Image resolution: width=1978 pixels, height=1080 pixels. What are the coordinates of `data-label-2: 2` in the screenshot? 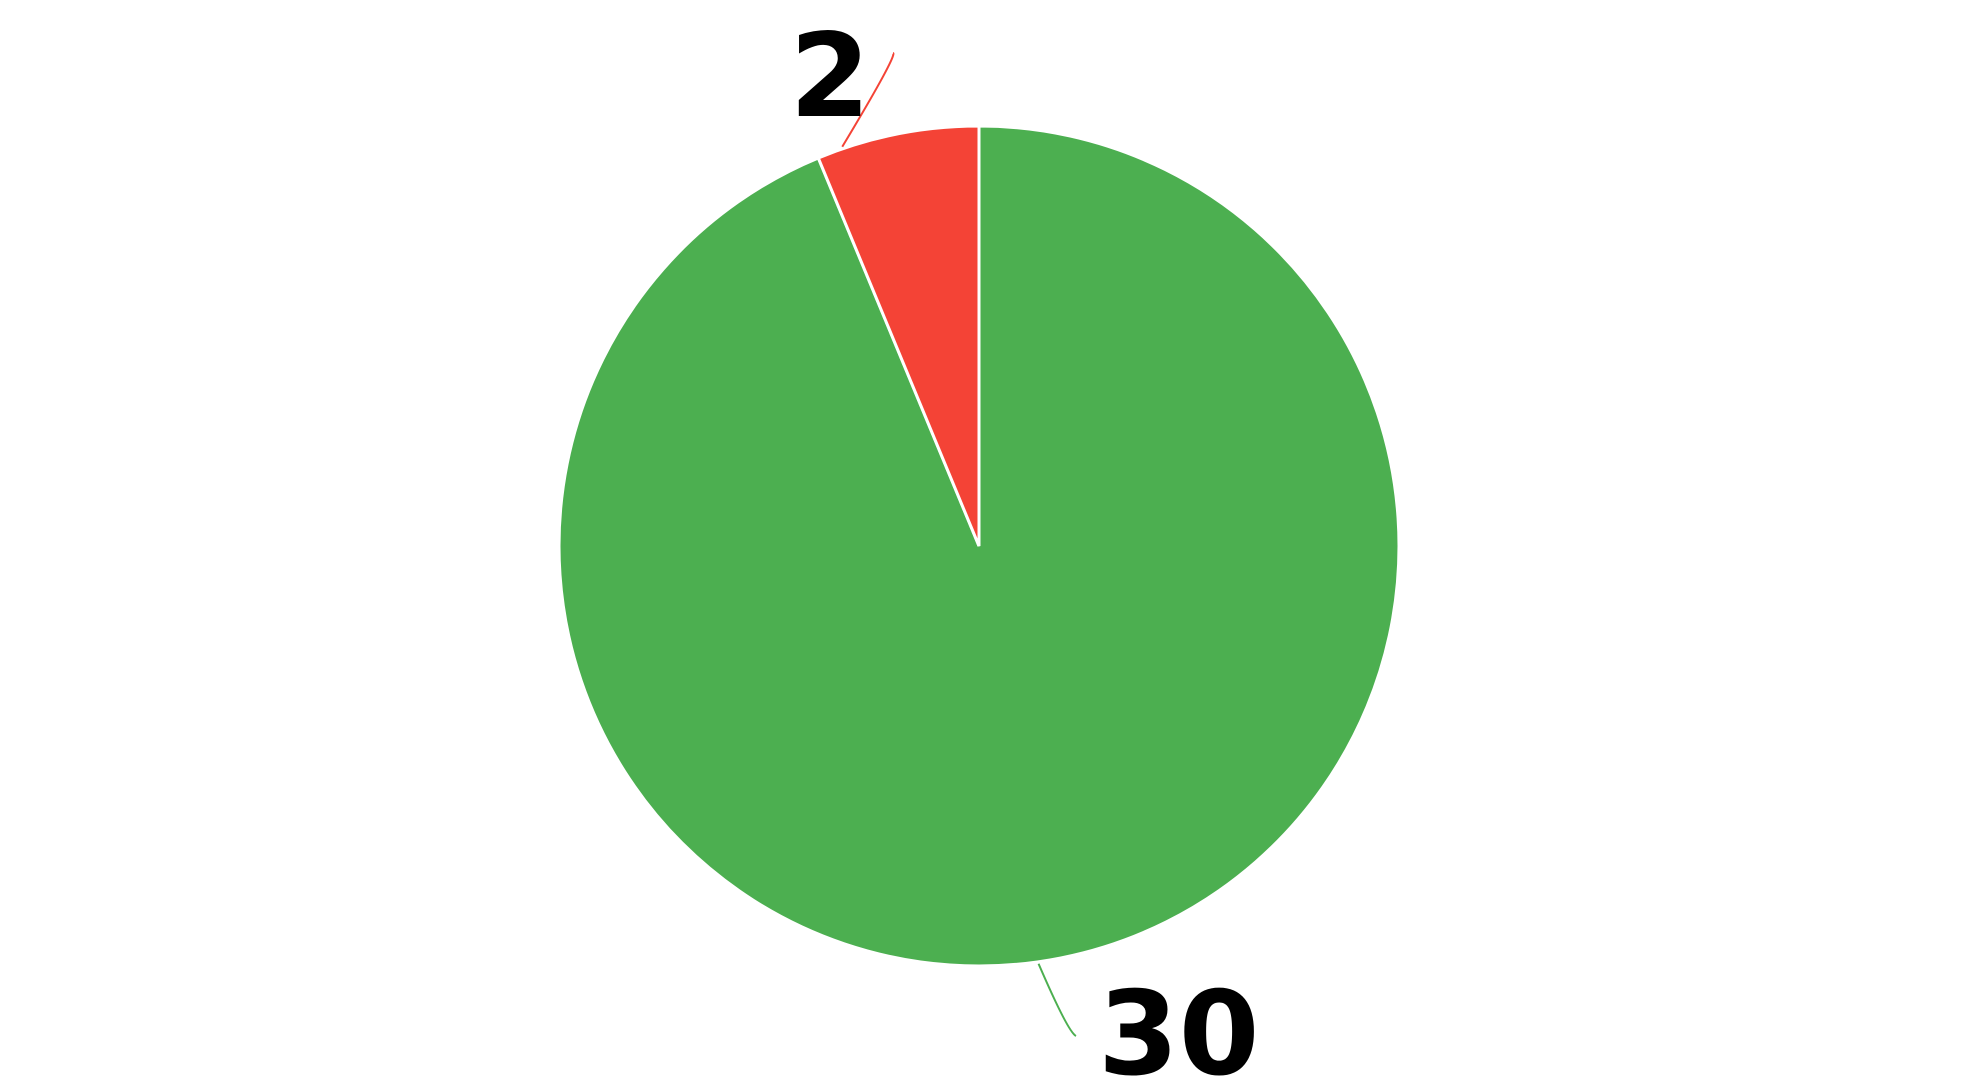 It's located at (830, 76).